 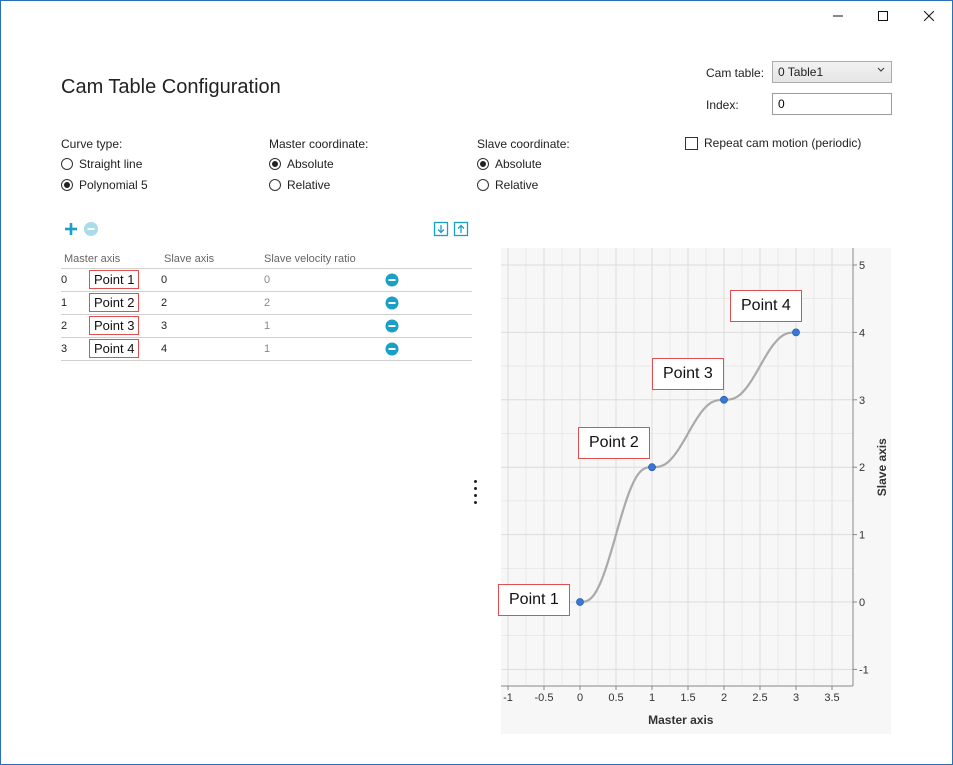 I want to click on master-absolute-radio: Absolute, so click(x=301, y=164).